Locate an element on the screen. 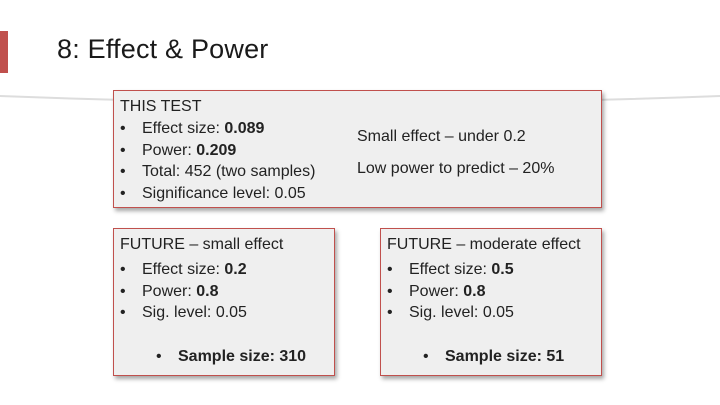  list-item: Power: 0.209 is located at coordinates (217, 151).